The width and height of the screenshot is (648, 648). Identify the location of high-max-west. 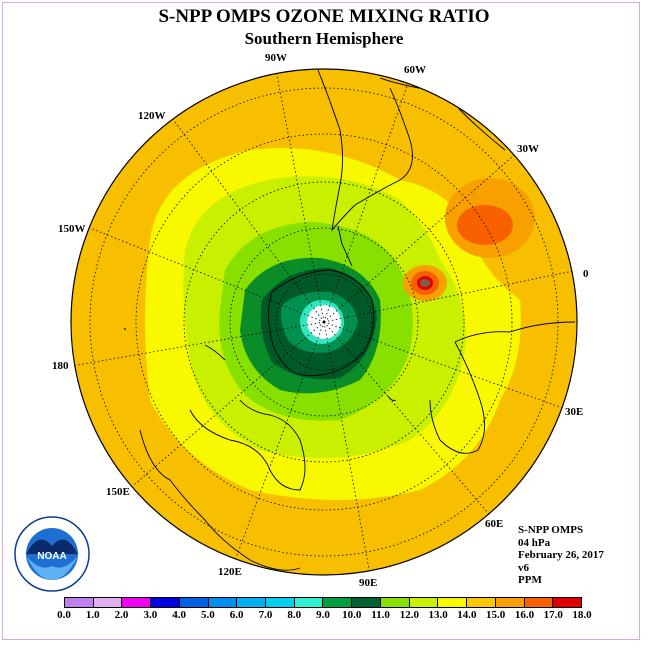
(425, 283).